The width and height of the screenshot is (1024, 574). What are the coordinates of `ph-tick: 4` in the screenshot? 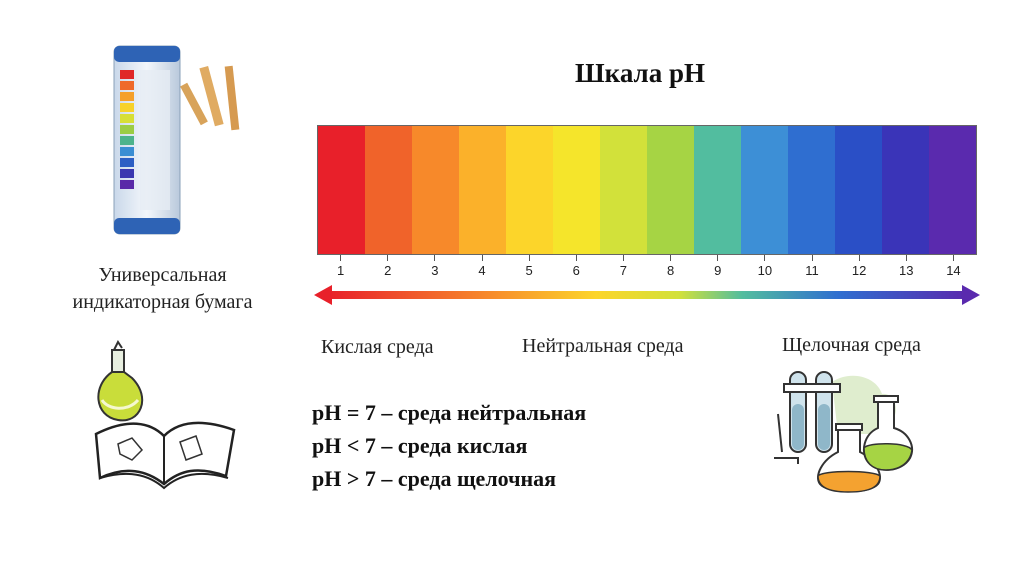 It's located at (482, 266).